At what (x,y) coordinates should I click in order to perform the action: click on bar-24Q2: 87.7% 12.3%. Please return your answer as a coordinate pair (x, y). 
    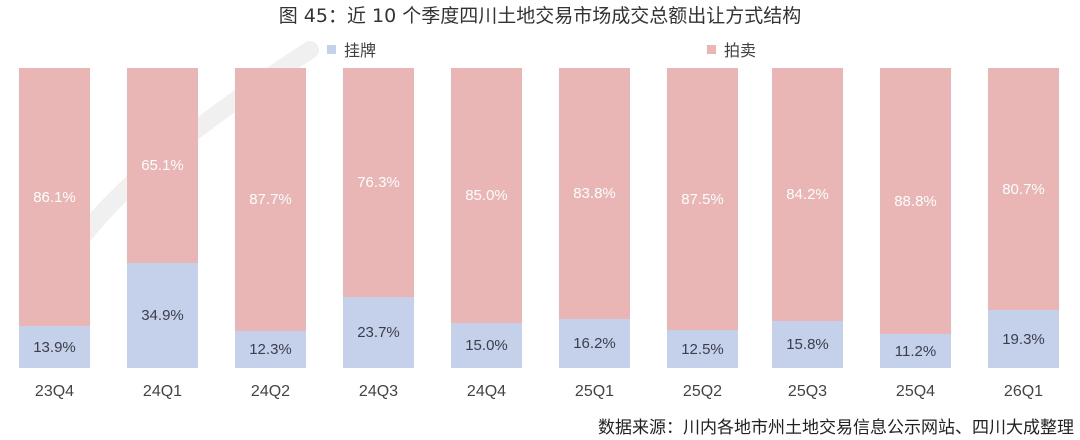
    Looking at the image, I should click on (270, 218).